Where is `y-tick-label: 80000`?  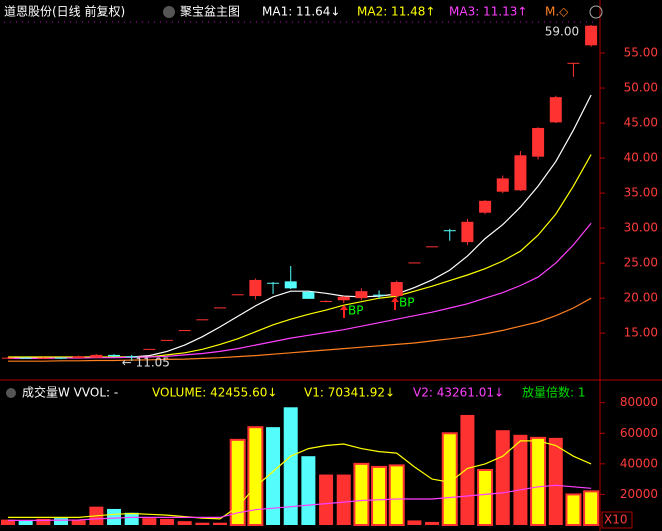 y-tick-label: 80000 is located at coordinates (639, 402).